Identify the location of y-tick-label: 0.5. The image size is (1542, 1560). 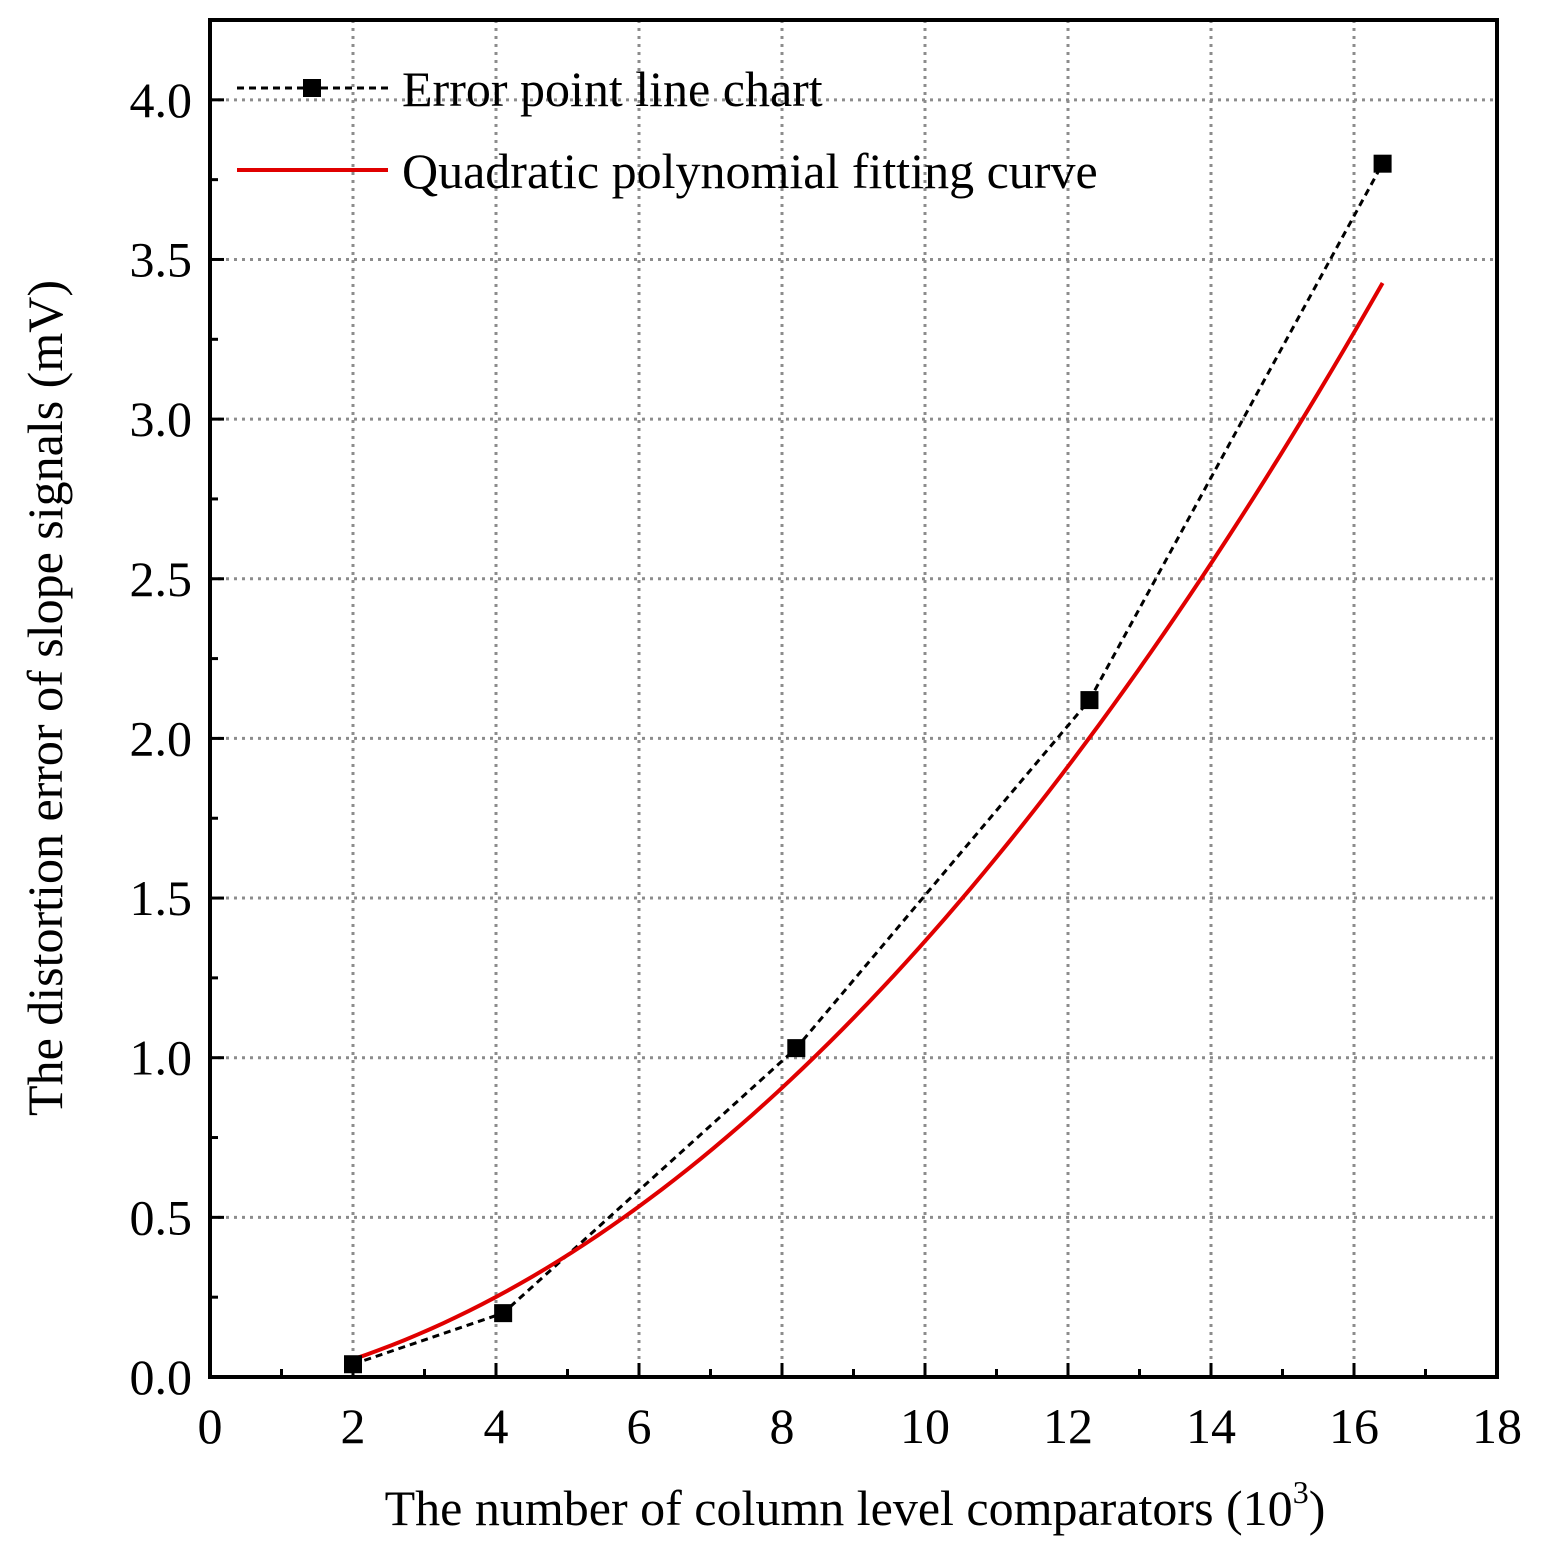
(161, 1217).